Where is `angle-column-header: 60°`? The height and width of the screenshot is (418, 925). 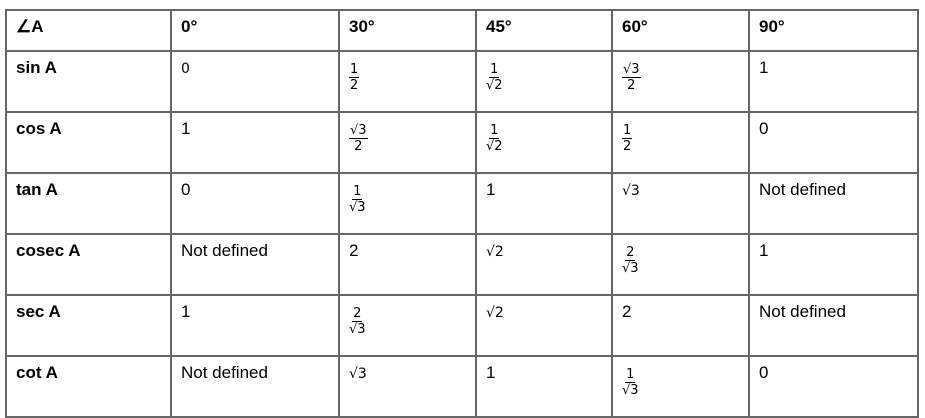 angle-column-header: 60° is located at coordinates (680, 30).